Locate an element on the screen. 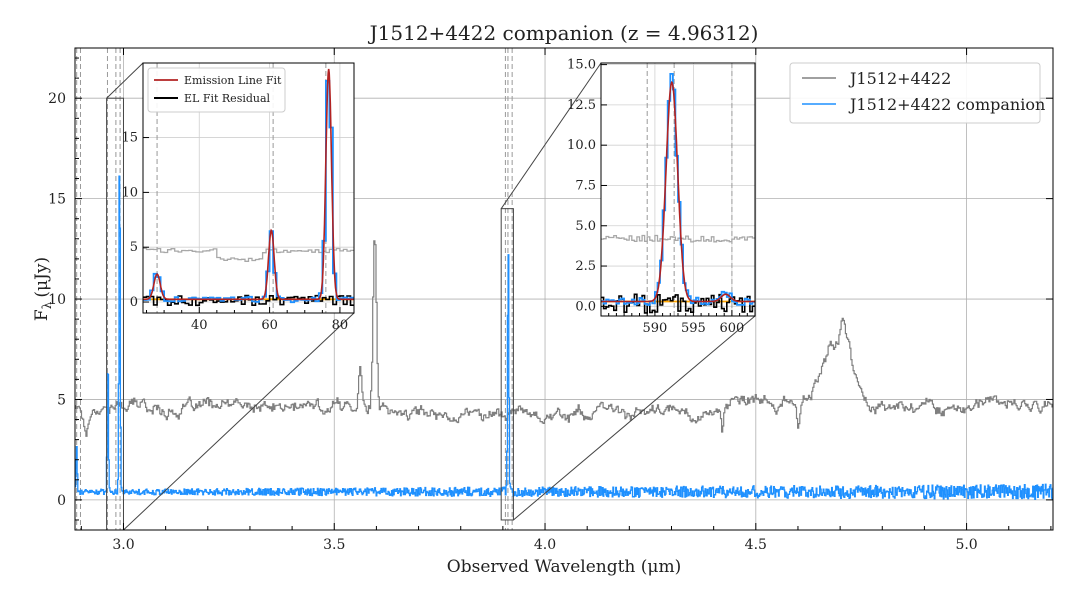 The height and width of the screenshot is (603, 1080). inset-y-tick-label: 2.5 is located at coordinates (585, 266).